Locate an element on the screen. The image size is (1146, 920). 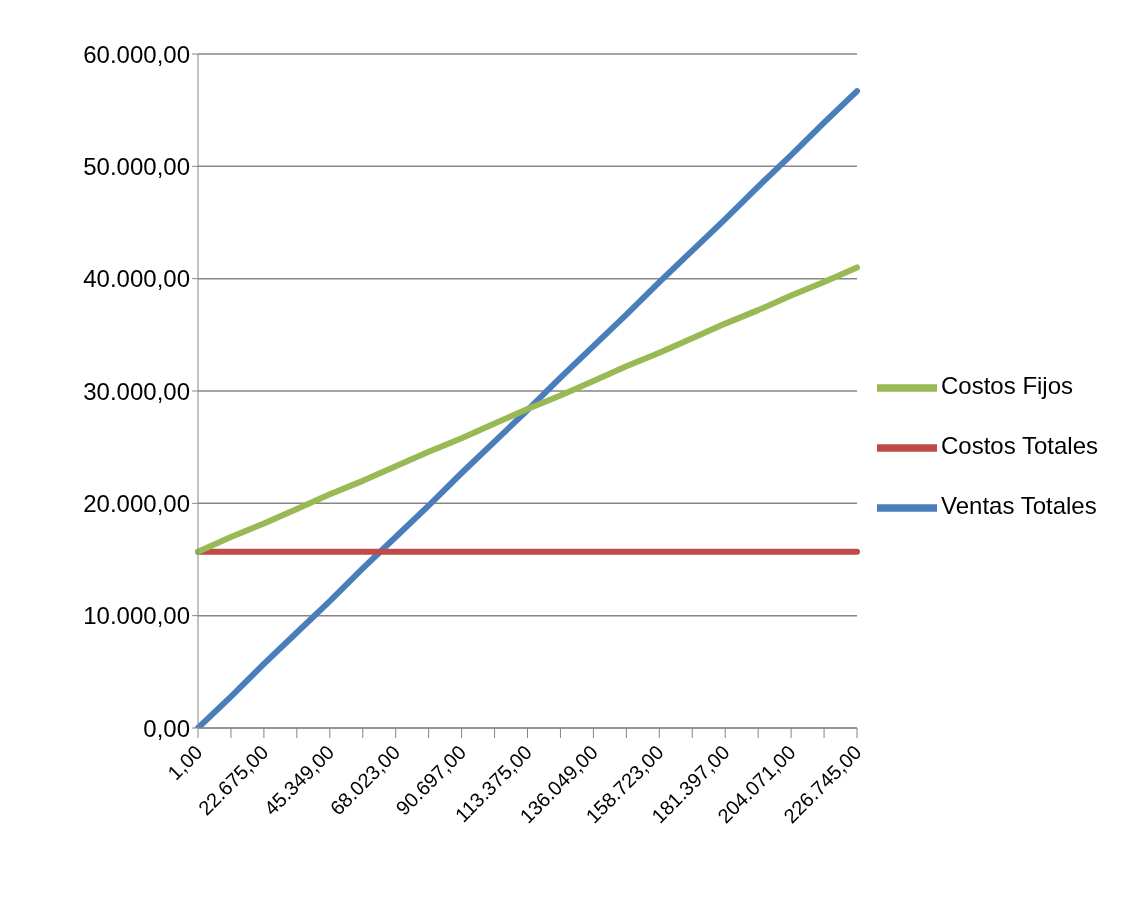
y-tick-label: 30.000,00 is located at coordinates (136, 391).